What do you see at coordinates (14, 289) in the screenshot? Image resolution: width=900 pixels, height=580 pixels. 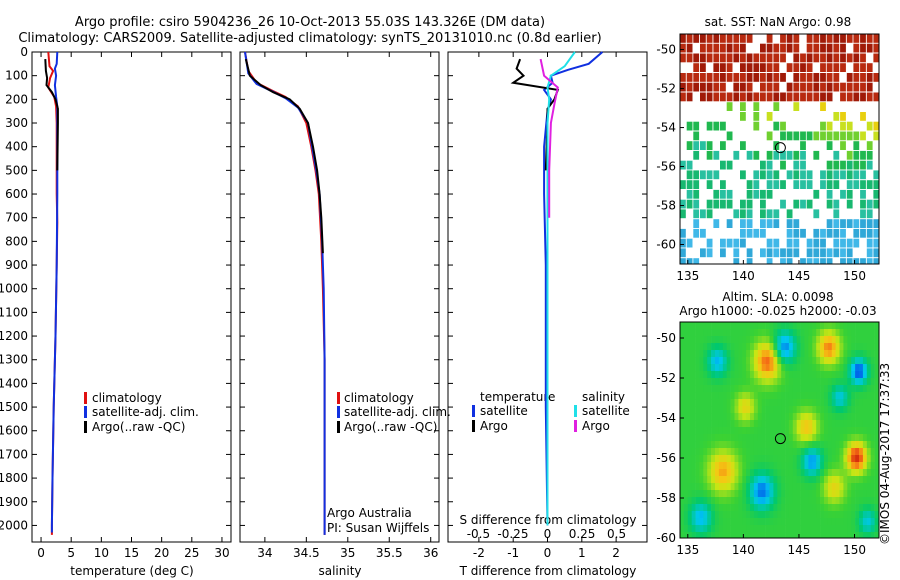 I see `y-tick-label: 1000` at bounding box center [14, 289].